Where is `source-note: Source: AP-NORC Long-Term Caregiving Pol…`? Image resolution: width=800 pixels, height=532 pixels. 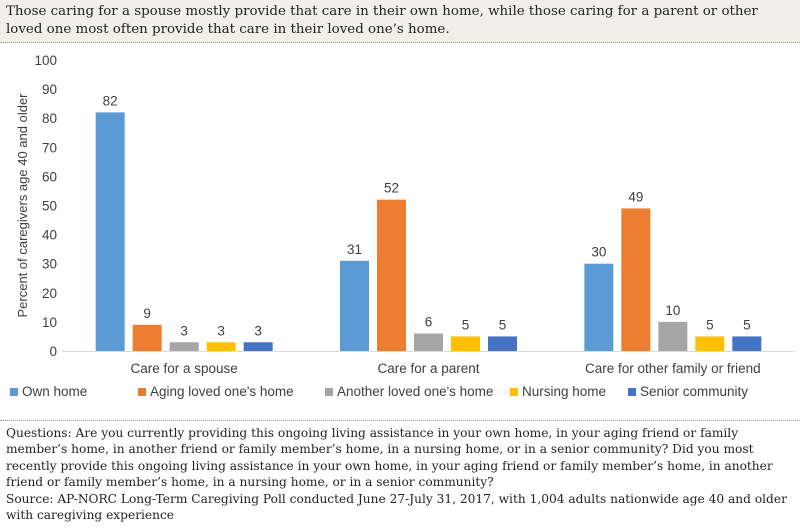 source-note: Source: AP-NORC Long-Term Caregiving Pol… is located at coordinates (396, 507).